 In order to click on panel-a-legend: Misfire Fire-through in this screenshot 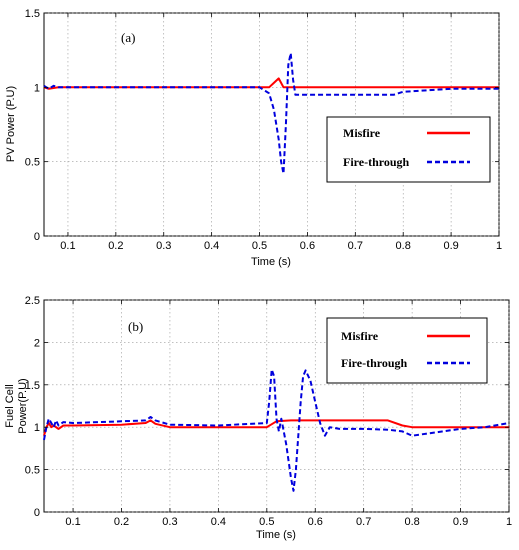, I will do `click(408, 149)`.